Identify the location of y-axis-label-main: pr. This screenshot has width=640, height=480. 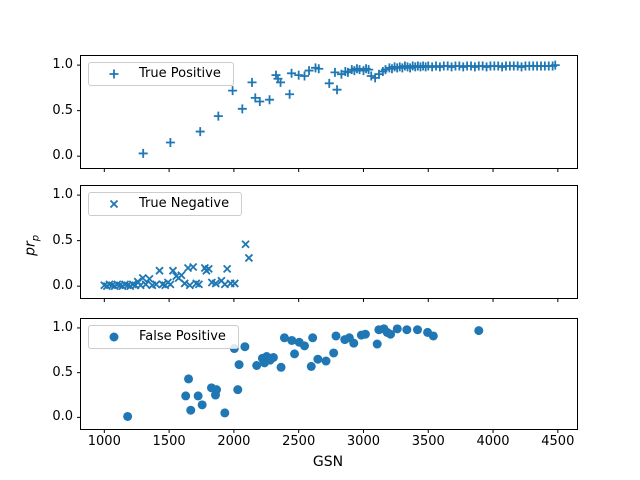
(30, 248).